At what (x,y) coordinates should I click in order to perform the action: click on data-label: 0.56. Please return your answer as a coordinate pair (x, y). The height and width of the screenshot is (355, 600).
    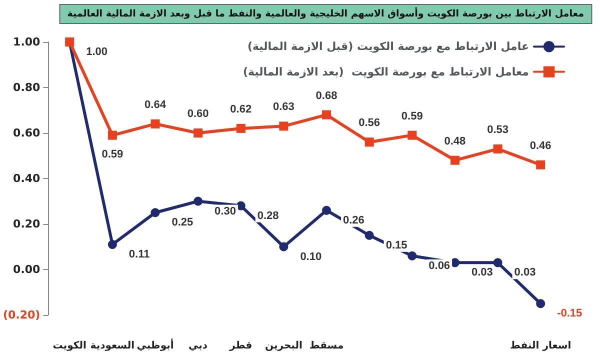
    Looking at the image, I should click on (369, 123).